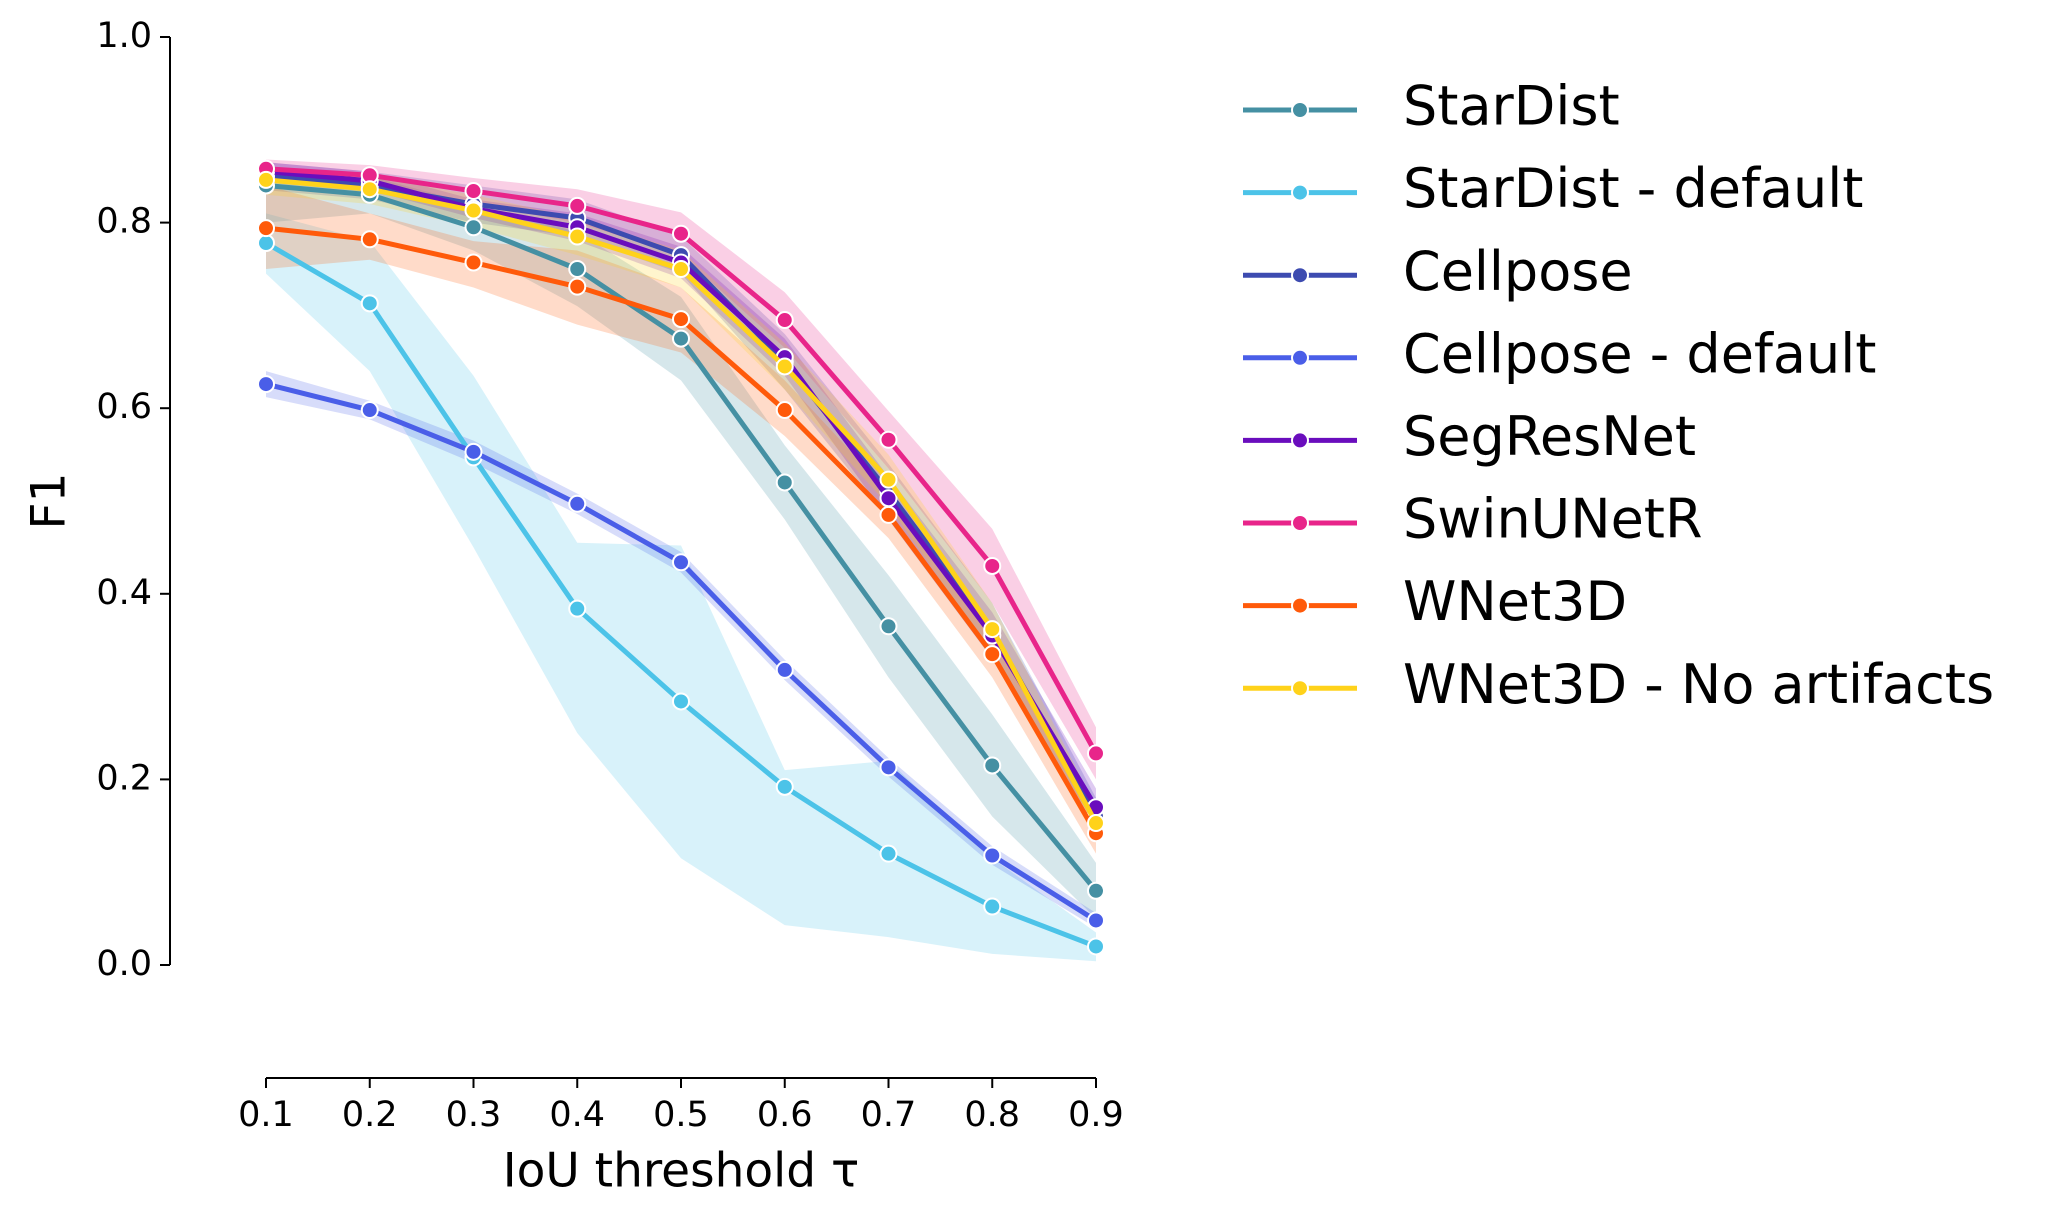 Image resolution: width=2045 pixels, height=1218 pixels. Describe the element at coordinates (124, 964) in the screenshot. I see `y-tick-label: 0.0` at that location.